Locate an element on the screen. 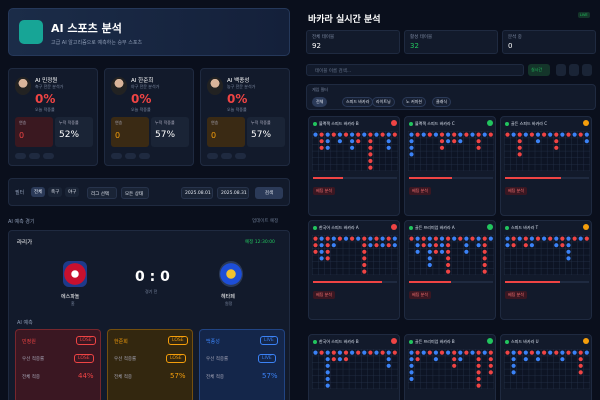  chip: 스피드 바카라 is located at coordinates (358, 102).